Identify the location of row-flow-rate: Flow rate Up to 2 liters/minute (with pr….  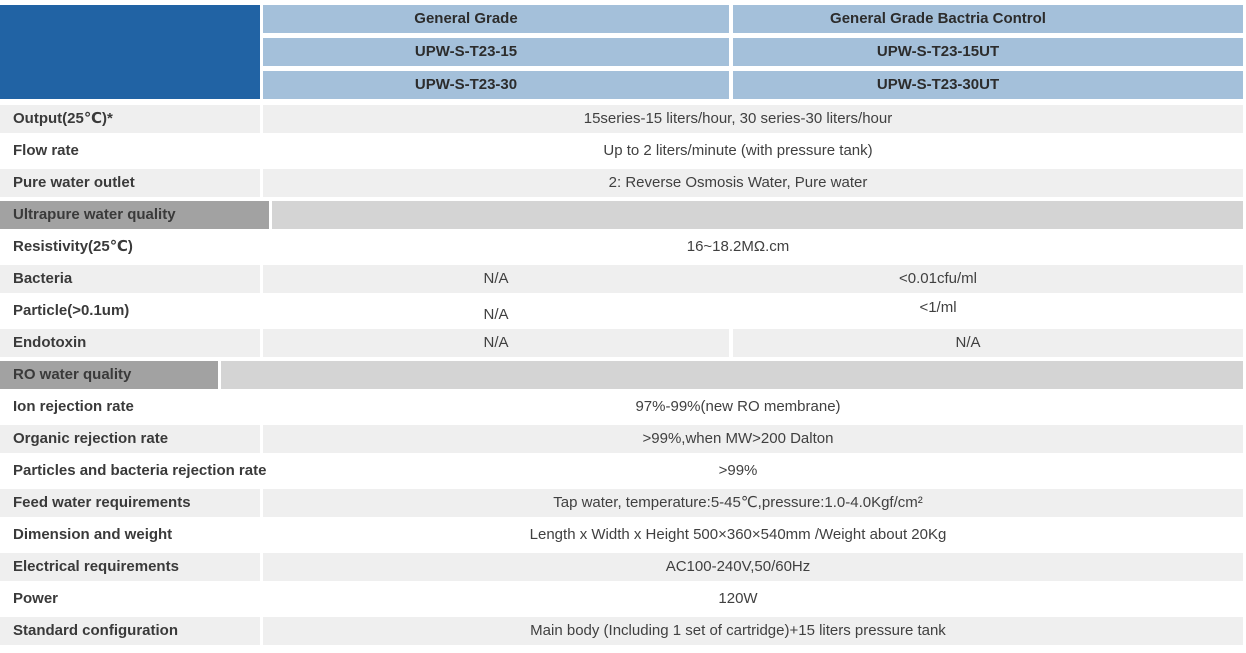
(621, 151).